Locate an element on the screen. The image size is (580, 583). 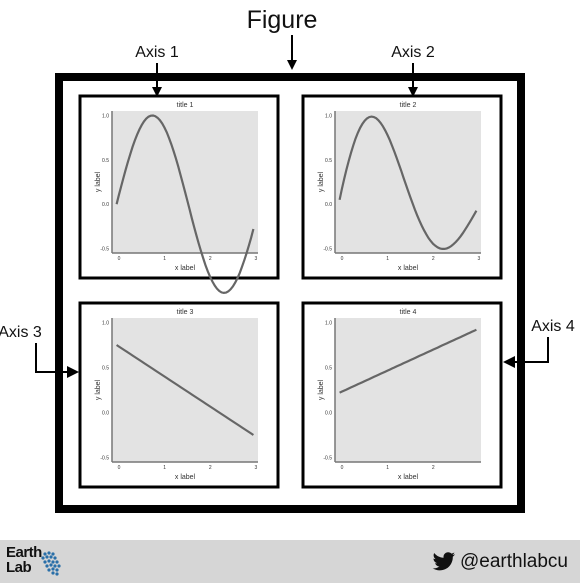
panel-title: title 4 is located at coordinates (408, 312).